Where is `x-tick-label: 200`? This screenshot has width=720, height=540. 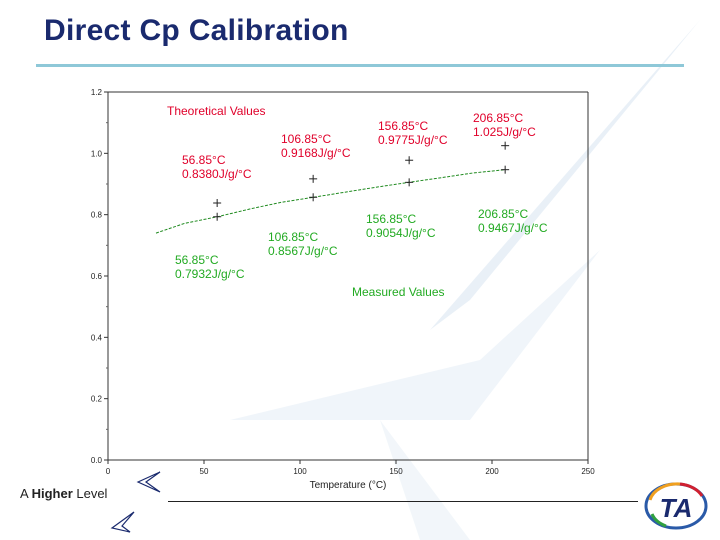
x-tick-label: 200 is located at coordinates (492, 471).